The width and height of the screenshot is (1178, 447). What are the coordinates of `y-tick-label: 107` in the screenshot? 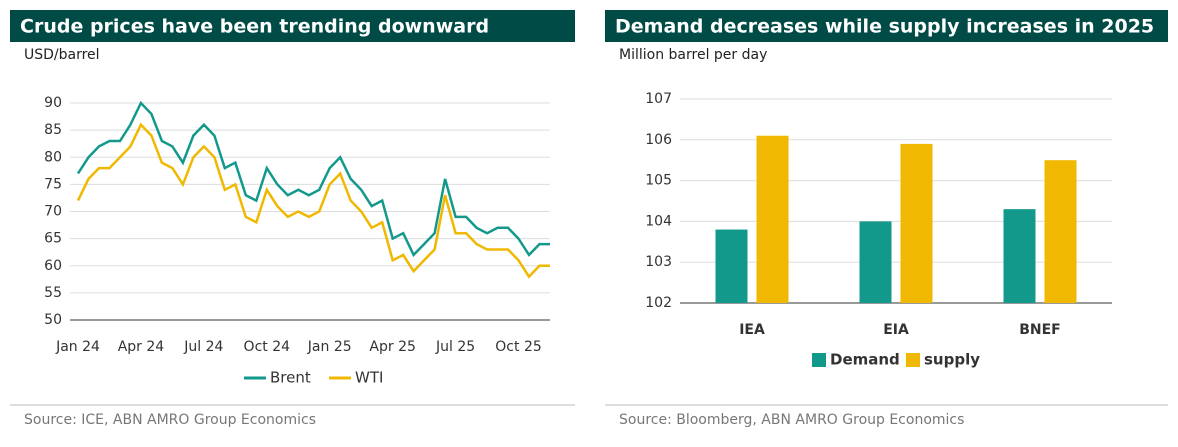 It's located at (658, 99).